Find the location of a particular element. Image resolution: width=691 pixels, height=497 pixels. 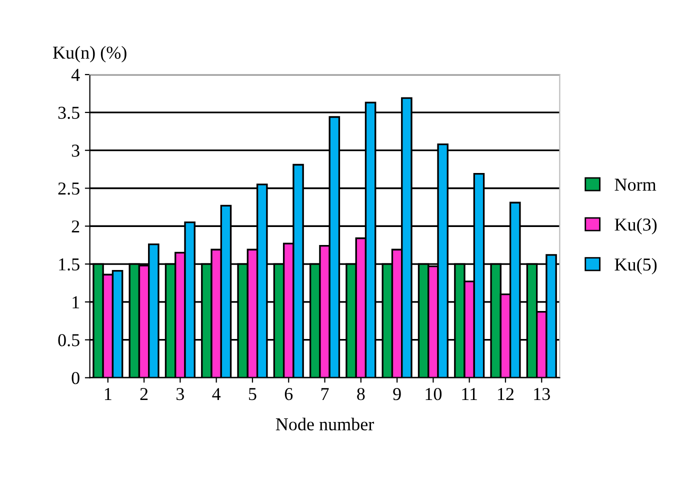

x-axis-title: Node number is located at coordinates (325, 424).